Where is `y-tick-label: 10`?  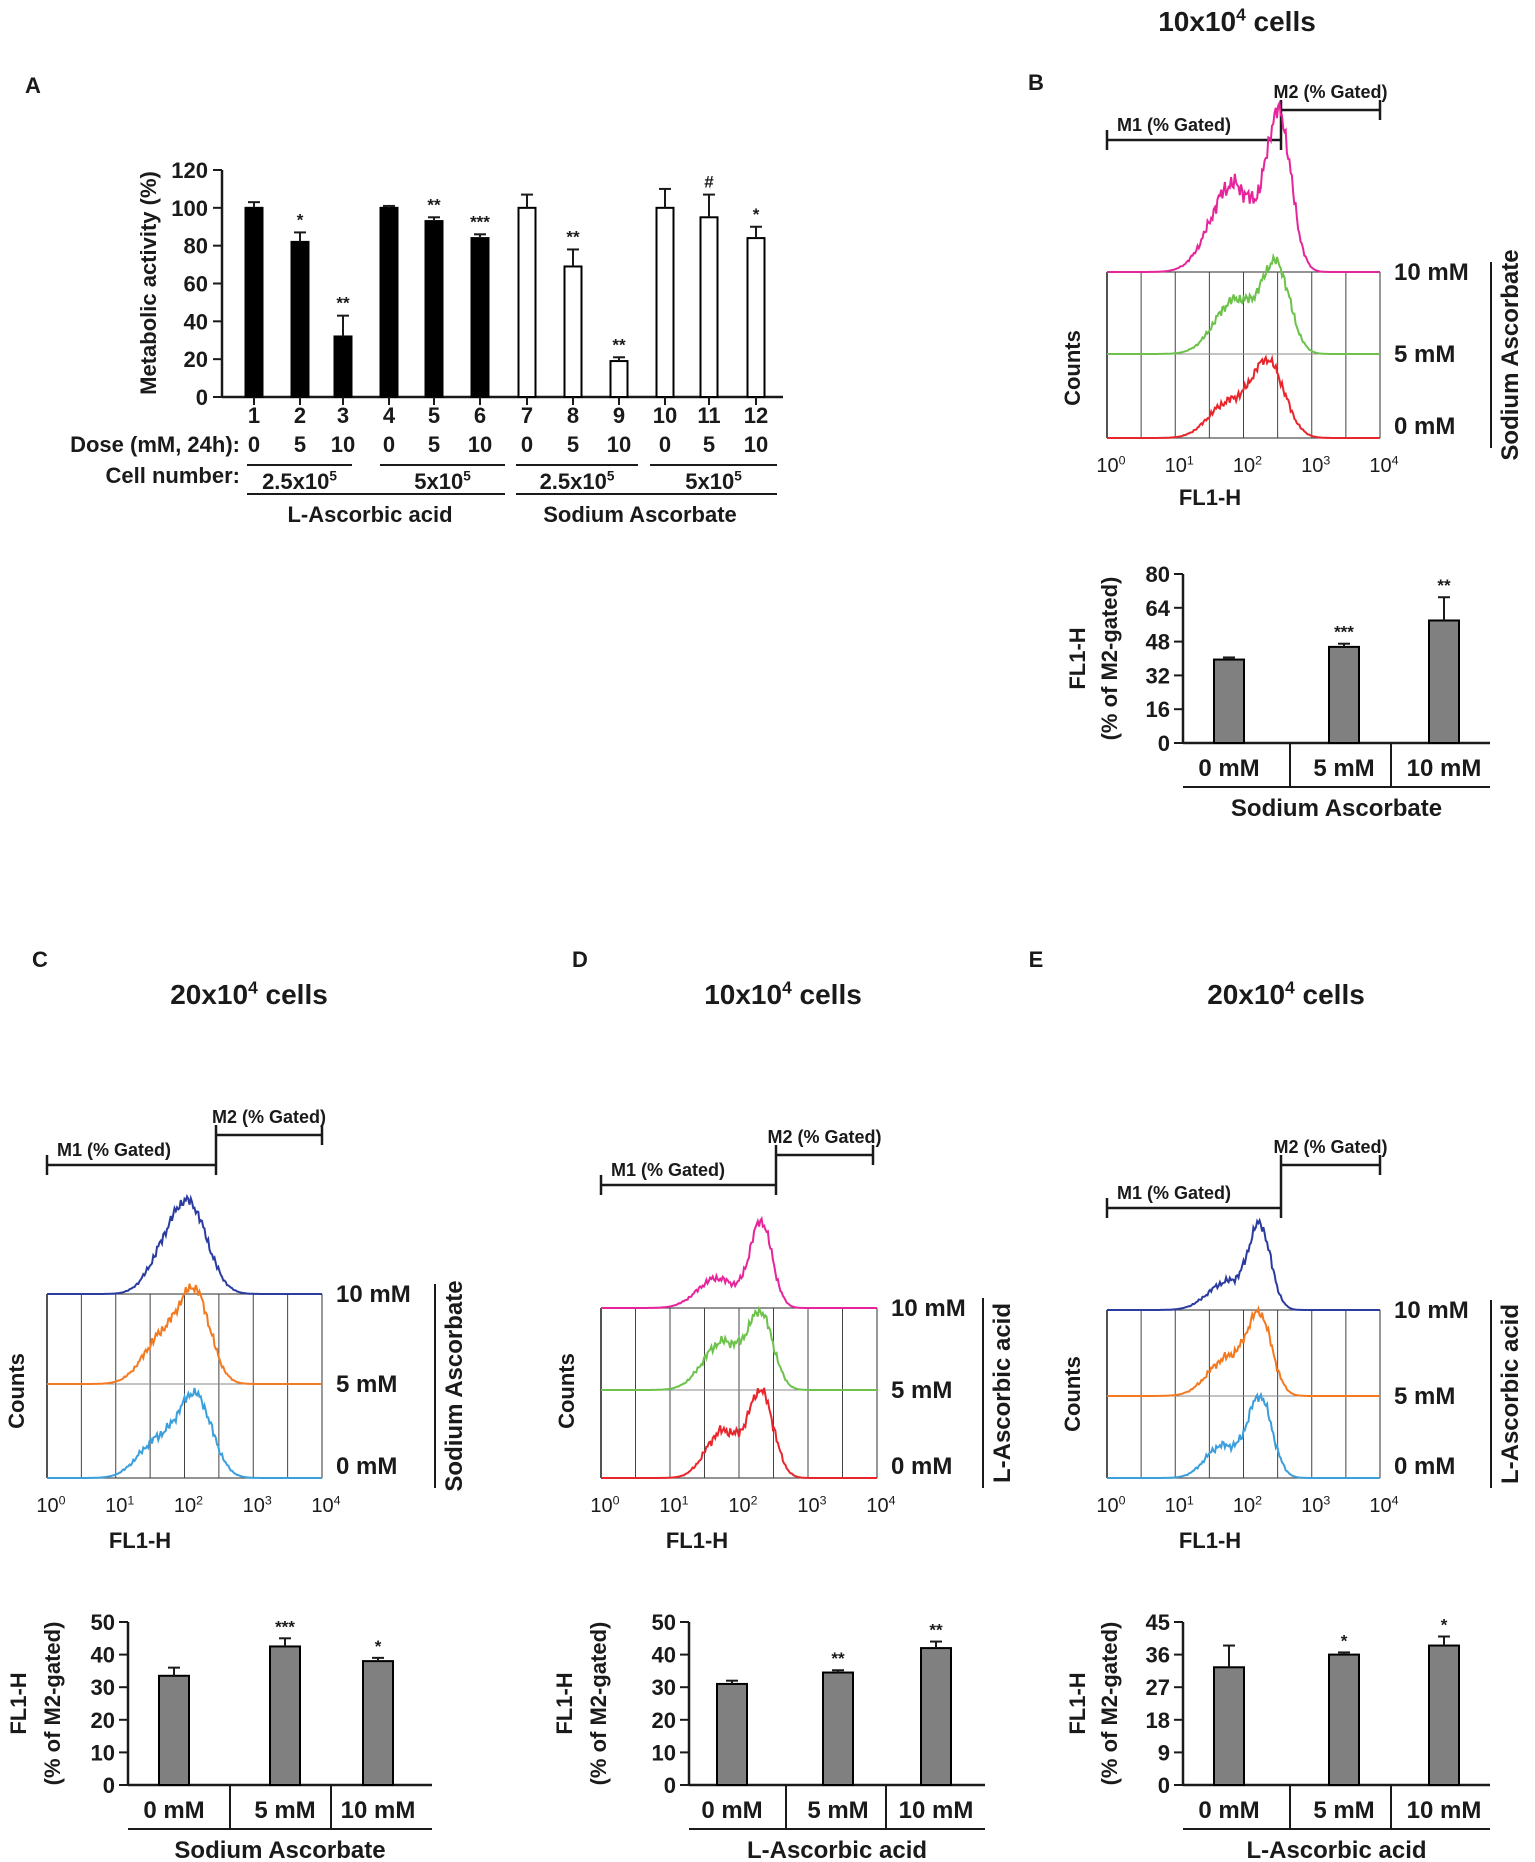 y-tick-label: 10 is located at coordinates (664, 1752).